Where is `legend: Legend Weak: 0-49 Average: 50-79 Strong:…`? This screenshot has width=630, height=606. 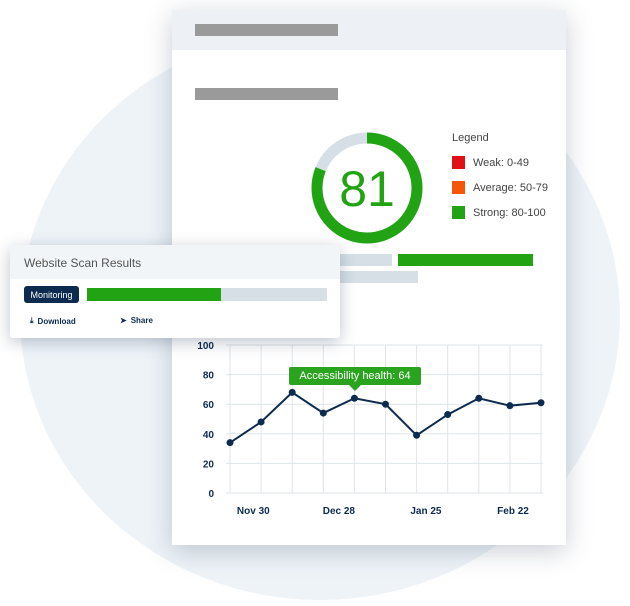 legend: Legend Weak: 0-49 Average: 50-79 Strong:… is located at coordinates (500, 175).